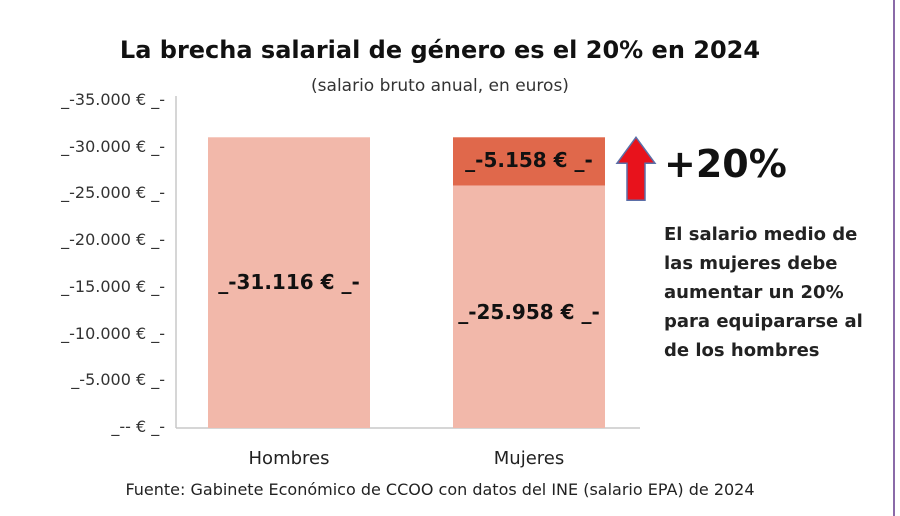 The height and width of the screenshot is (516, 900). What do you see at coordinates (118, 380) in the screenshot?
I see `y-tick-label: _-5.000 € _-` at bounding box center [118, 380].